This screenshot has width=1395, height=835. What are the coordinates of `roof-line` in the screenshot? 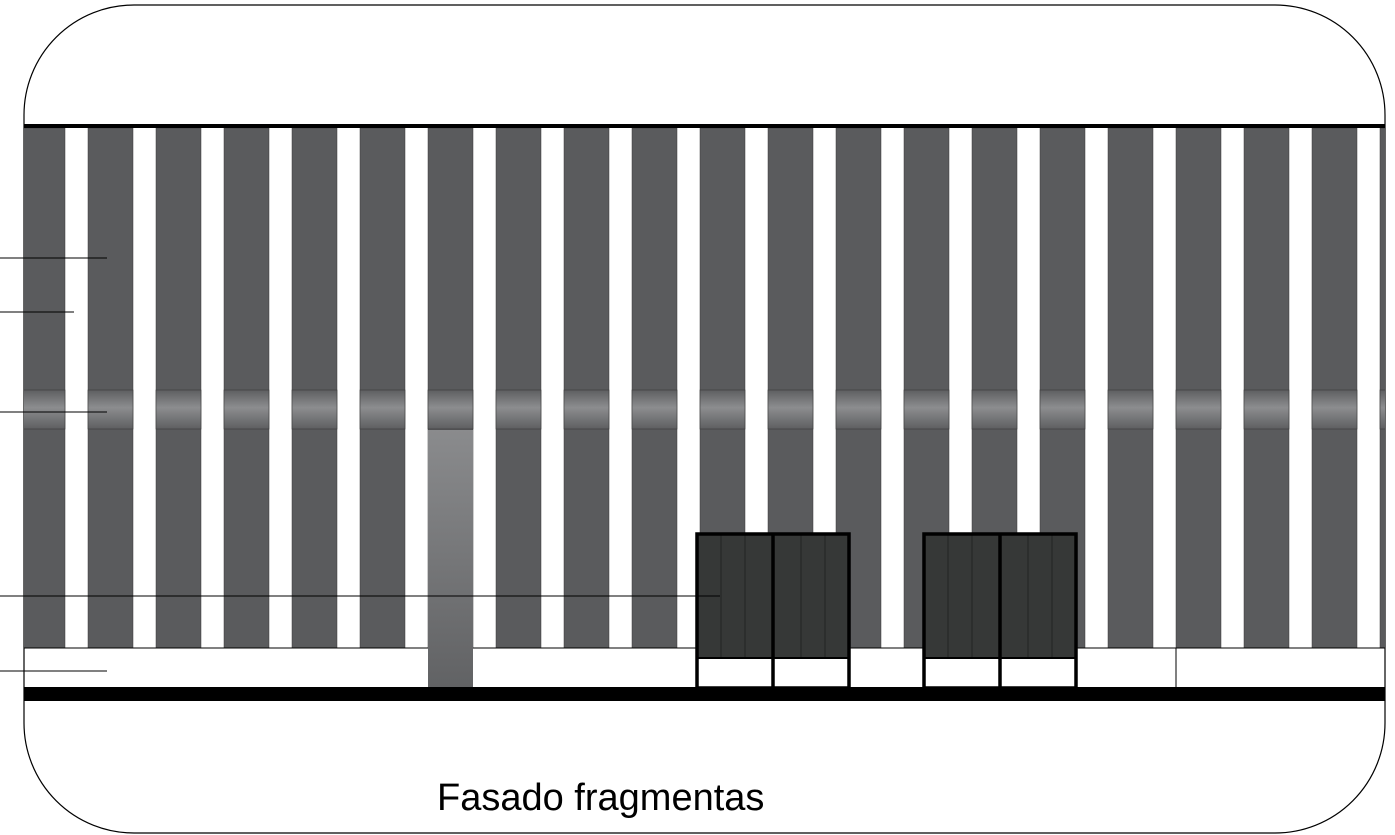 It's located at (704, 126).